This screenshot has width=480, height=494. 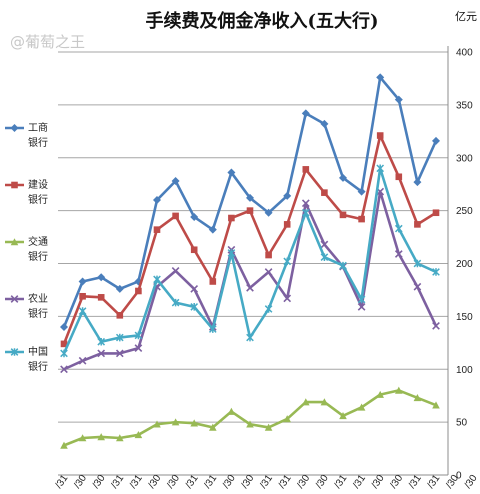 What do you see at coordinates (38, 298) in the screenshot?
I see `legend-label: 农业` at bounding box center [38, 298].